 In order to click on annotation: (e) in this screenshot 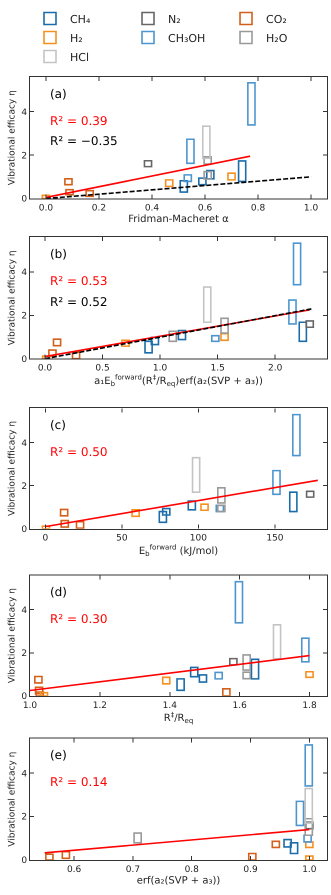, I will do `click(58, 755)`.